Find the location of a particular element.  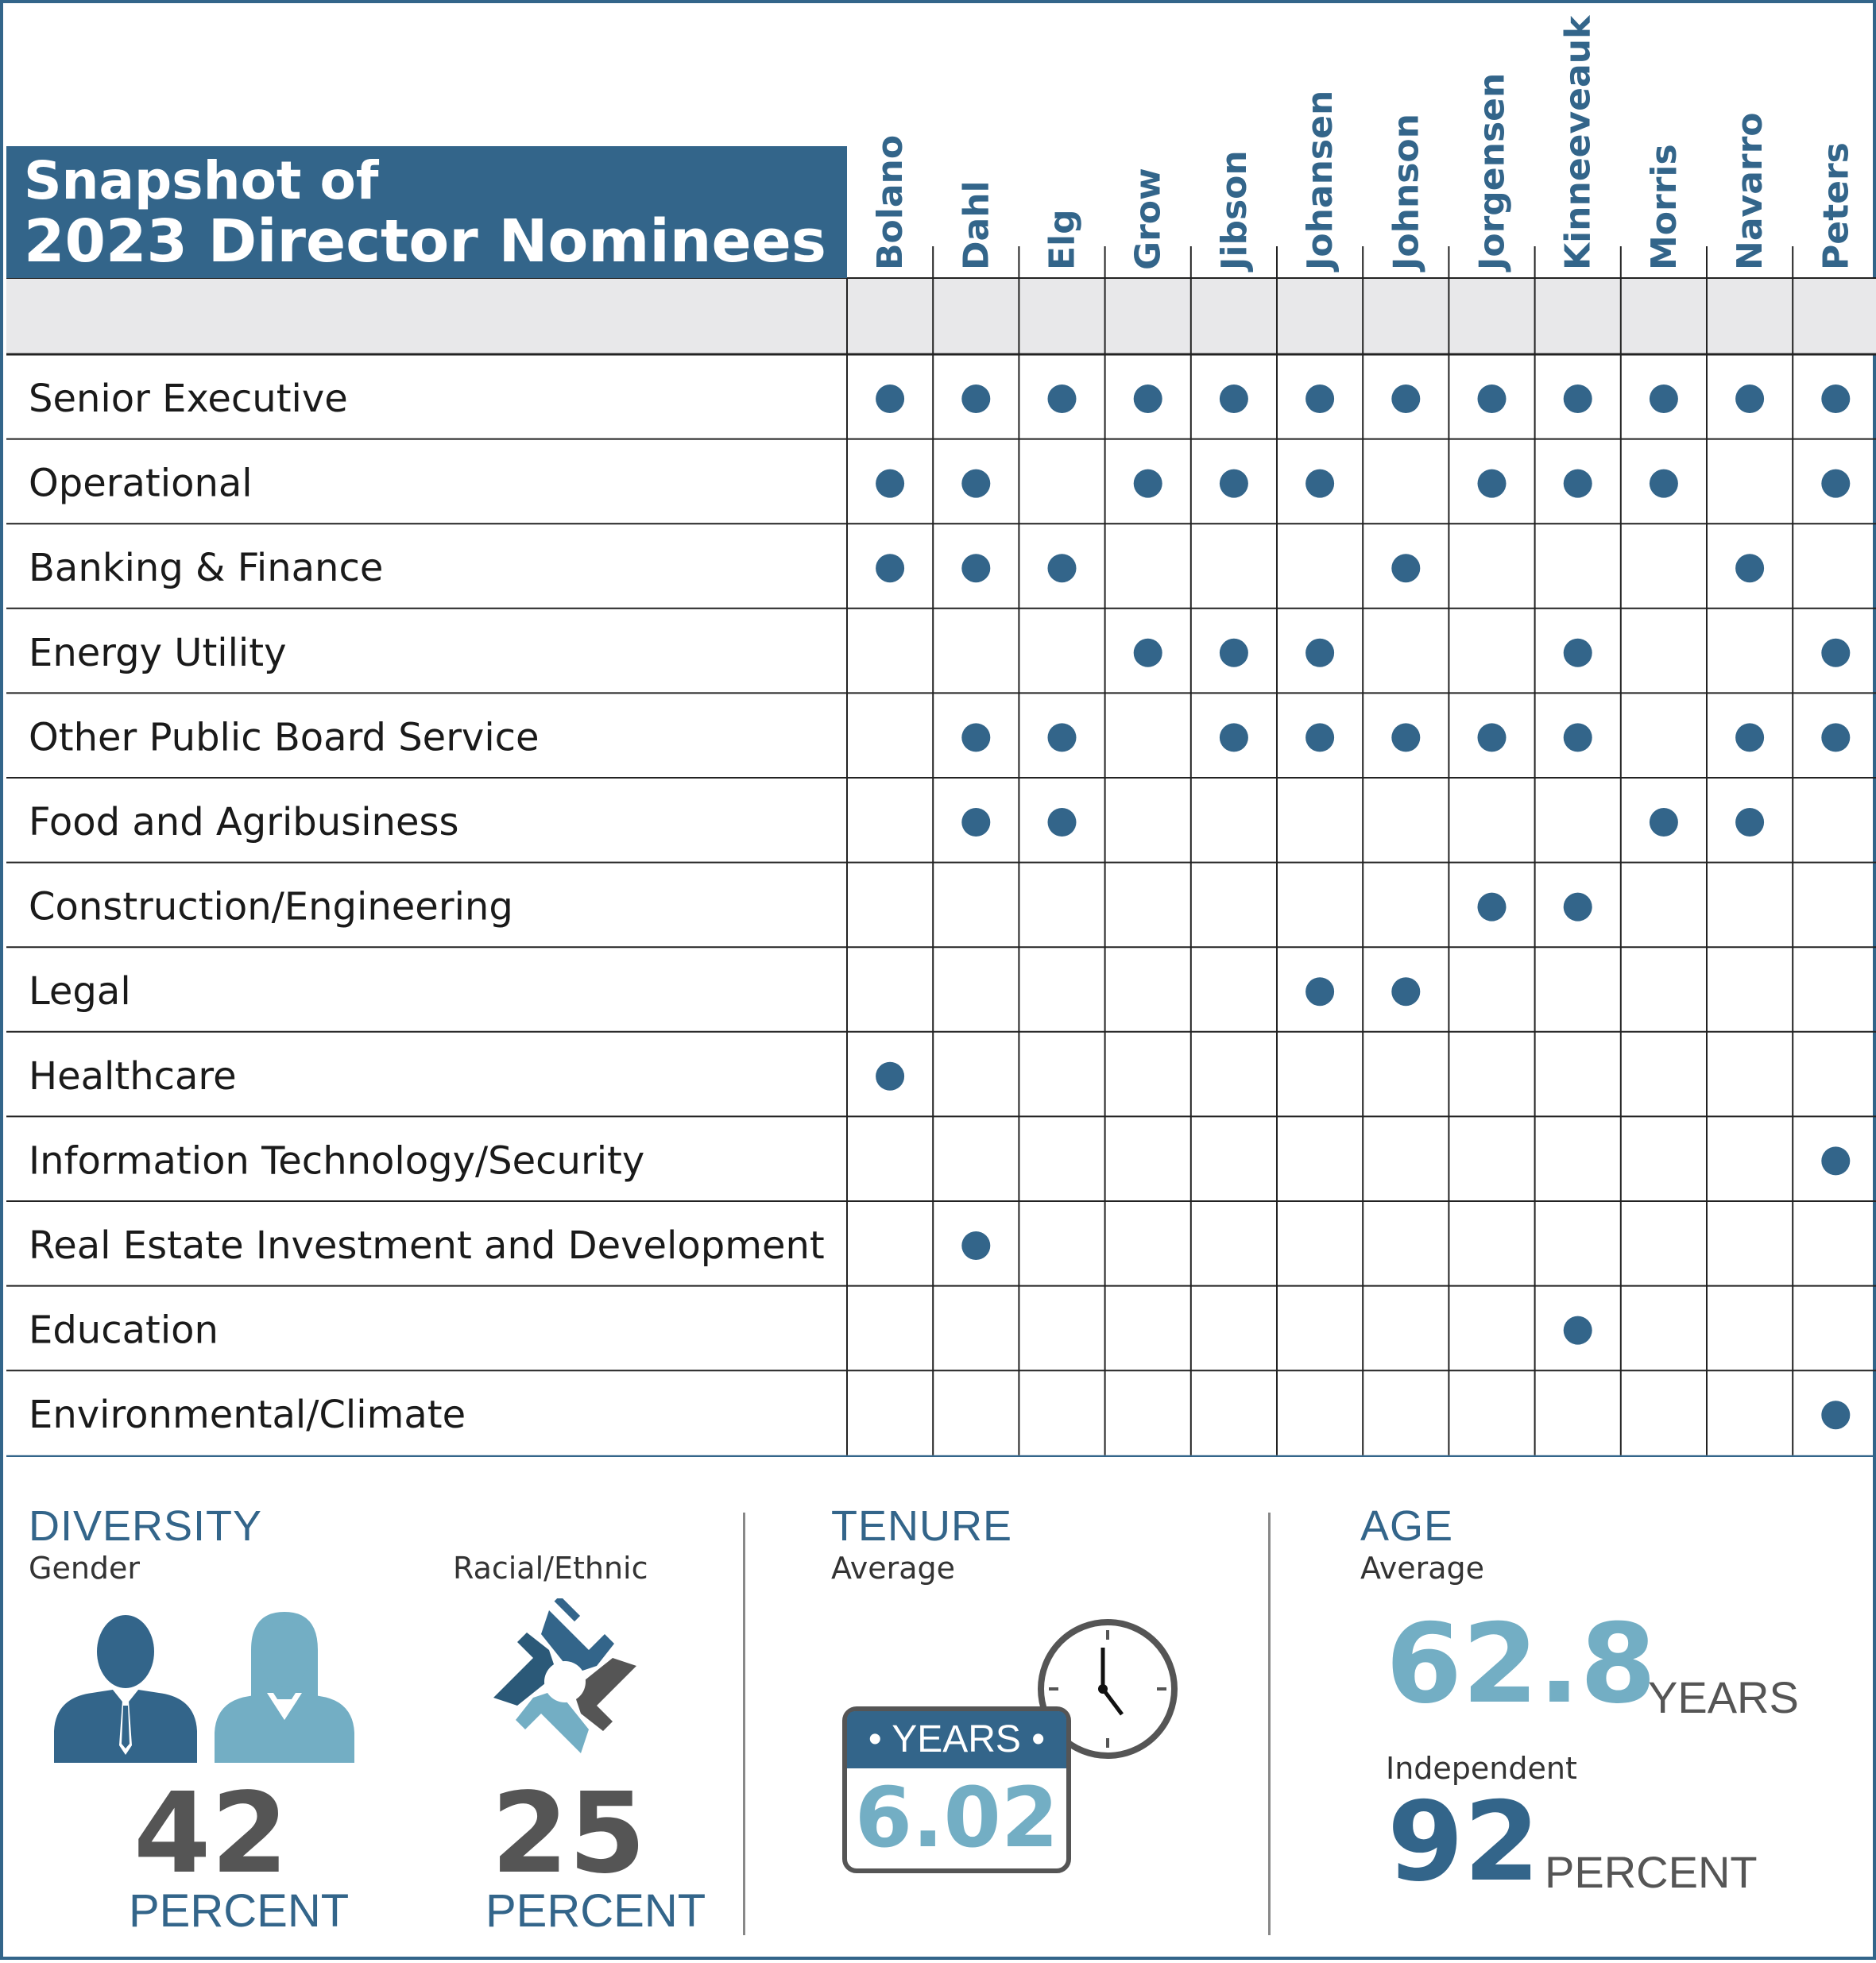

tenure-sub: Average is located at coordinates (893, 1568).